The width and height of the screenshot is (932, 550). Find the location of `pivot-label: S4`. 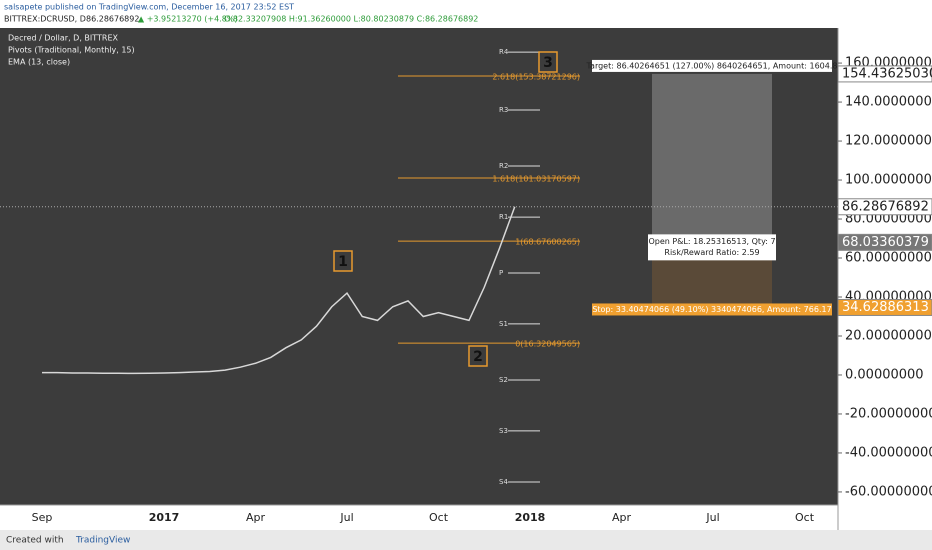

pivot-label: S4 is located at coordinates (503, 482).